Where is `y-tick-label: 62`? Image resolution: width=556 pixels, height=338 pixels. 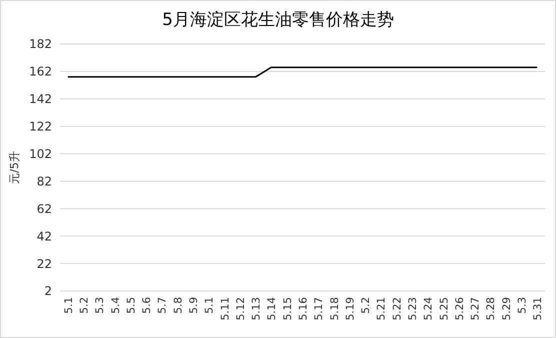
y-tick-label: 62 is located at coordinates (44, 209).